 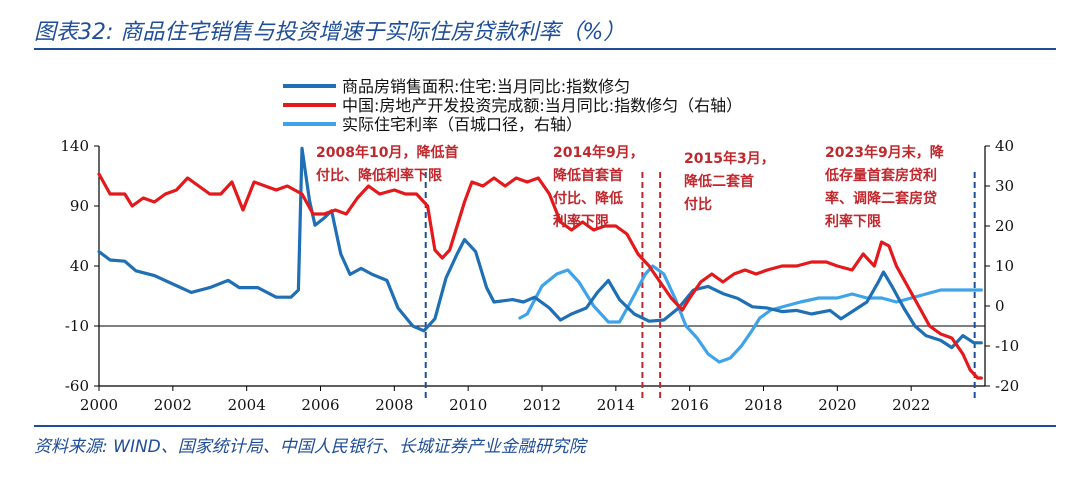 What do you see at coordinates (330, 32) in the screenshot?
I see `chart-title: 图表32: 商品住宅销售与投资增速于实际住房贷款利率（%）` at bounding box center [330, 32].